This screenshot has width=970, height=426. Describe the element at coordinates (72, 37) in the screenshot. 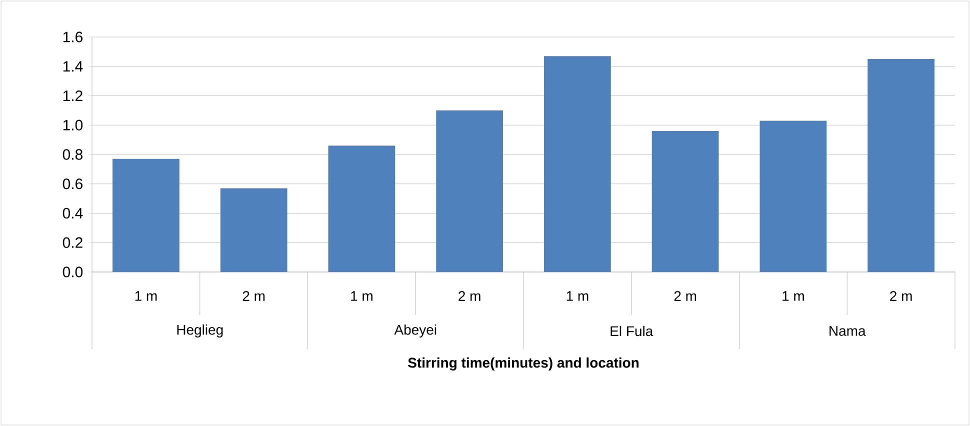

I see `y-tick-label: 1.6` at that location.